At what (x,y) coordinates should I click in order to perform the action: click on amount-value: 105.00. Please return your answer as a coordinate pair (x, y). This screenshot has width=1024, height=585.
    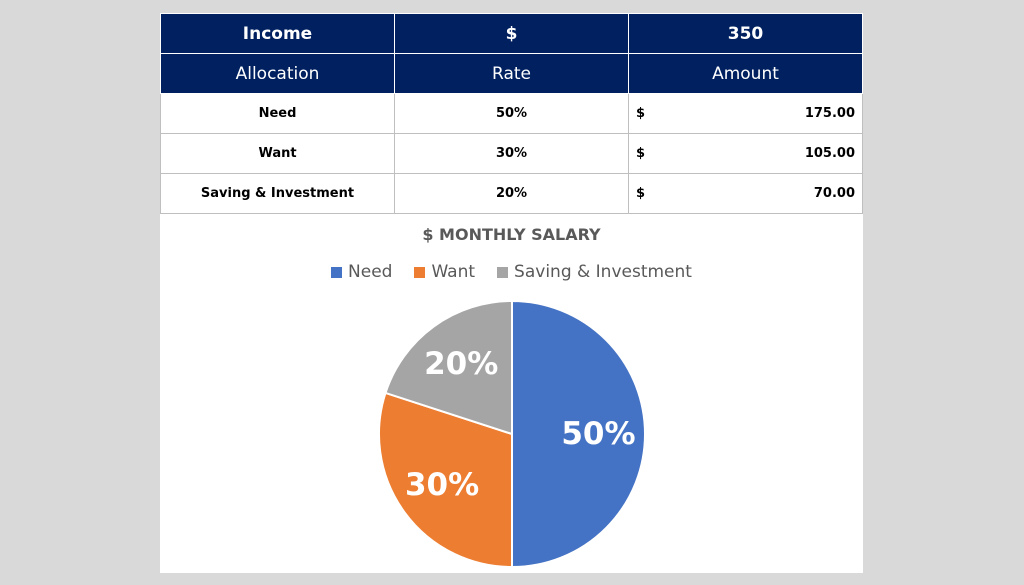
    Looking at the image, I should click on (829, 153).